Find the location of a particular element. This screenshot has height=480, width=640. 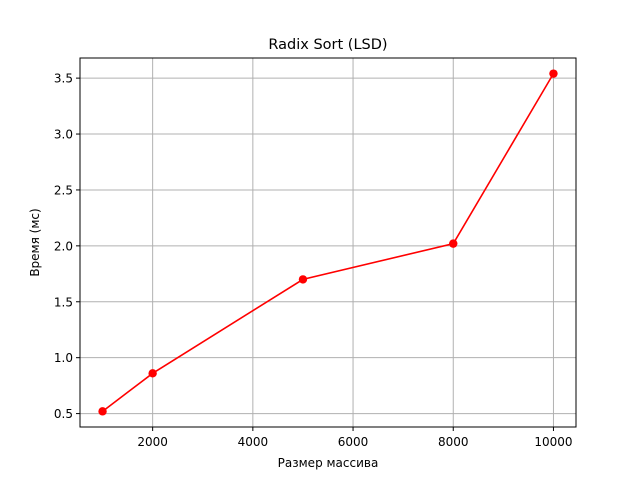

y-axis-ticks: 0.5 1.0 1.5 2.0 2.5 3.0 3.5 is located at coordinates (67, 246).